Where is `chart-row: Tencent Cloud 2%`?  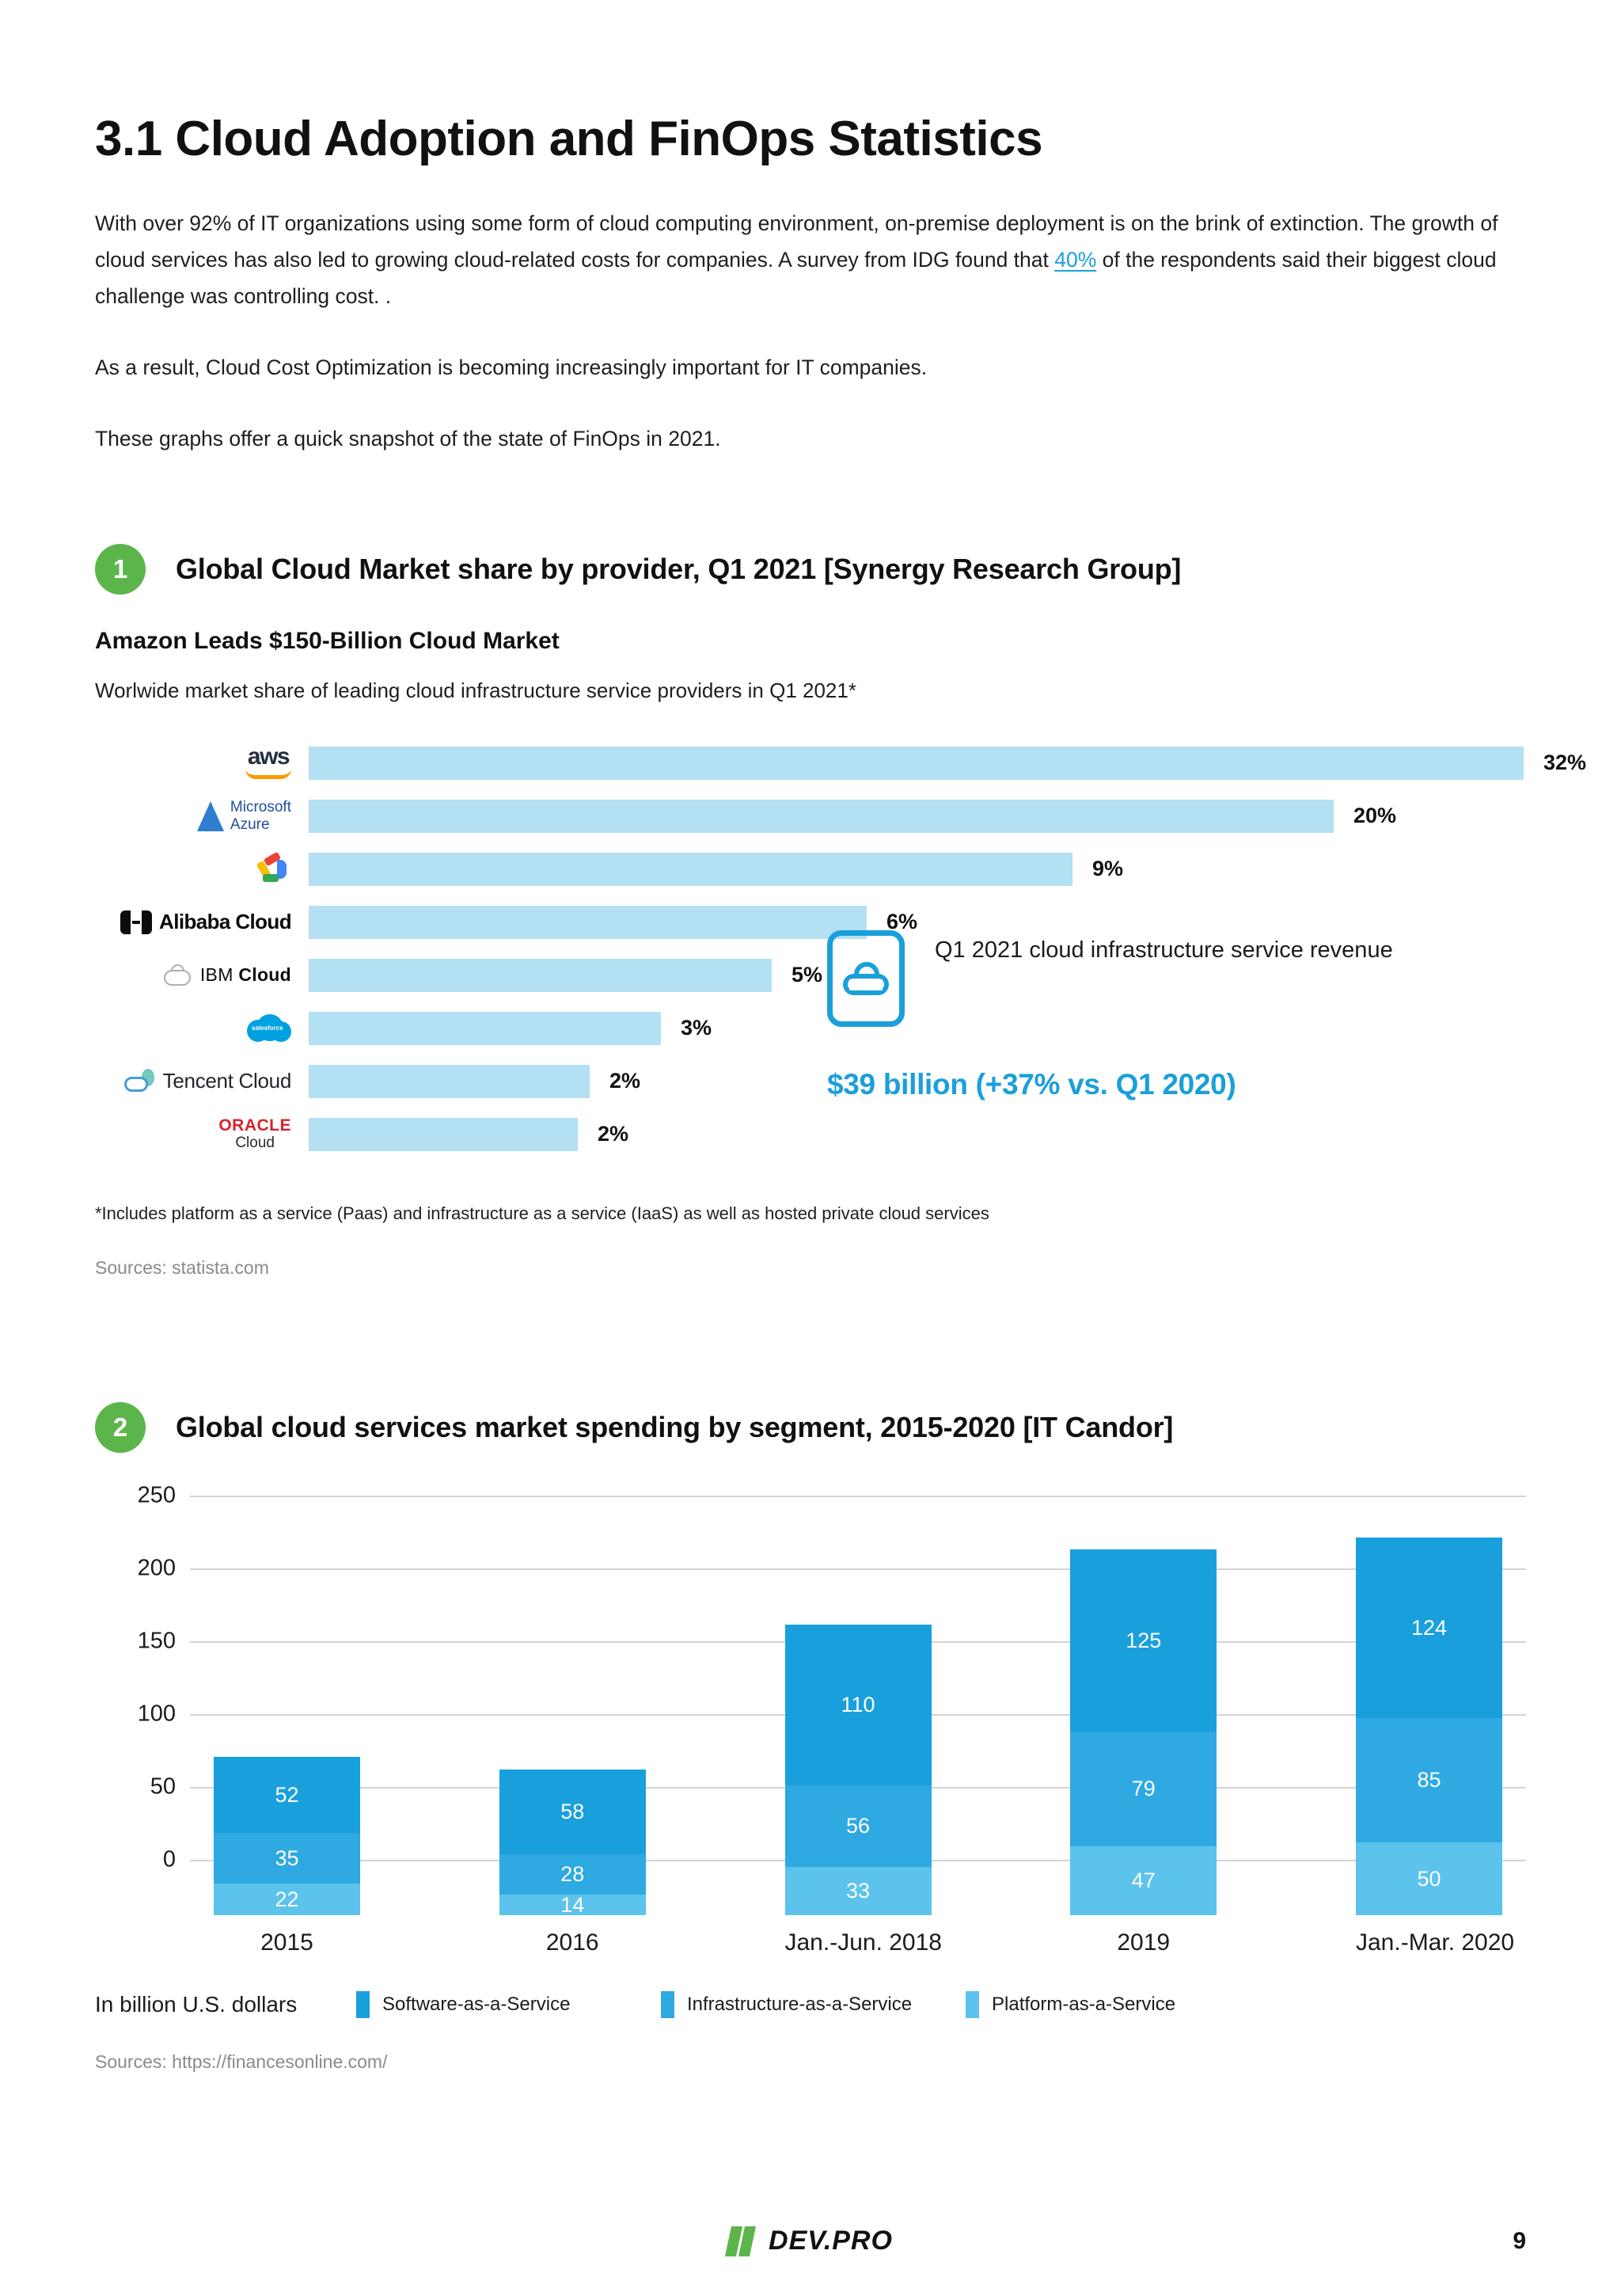
chart-row: Tencent Cloud 2% is located at coordinates (810, 1081).